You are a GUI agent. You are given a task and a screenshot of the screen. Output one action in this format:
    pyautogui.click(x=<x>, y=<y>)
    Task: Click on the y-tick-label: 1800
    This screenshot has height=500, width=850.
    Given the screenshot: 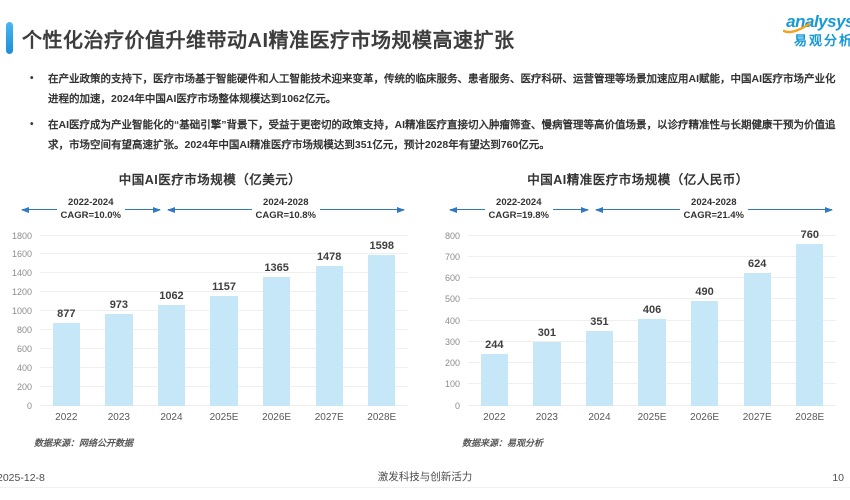 What is the action you would take?
    pyautogui.click(x=21, y=235)
    